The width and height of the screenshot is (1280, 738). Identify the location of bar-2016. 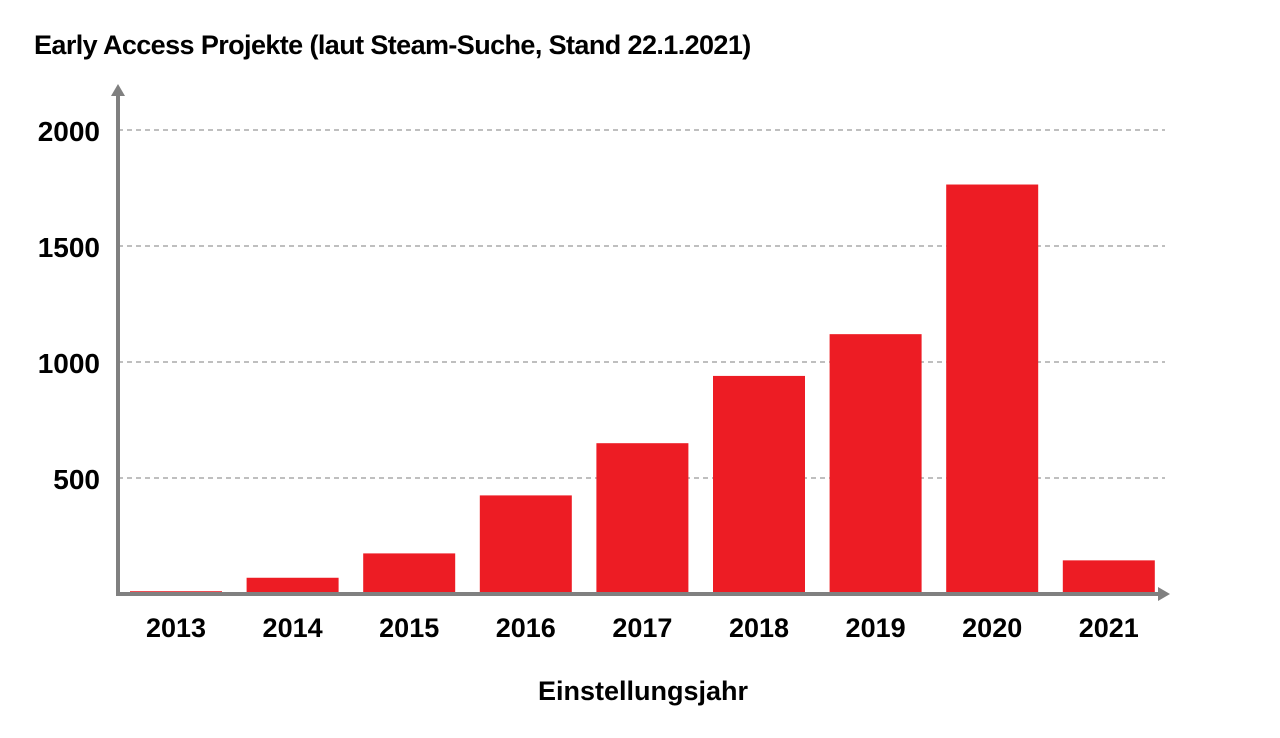
(525, 544).